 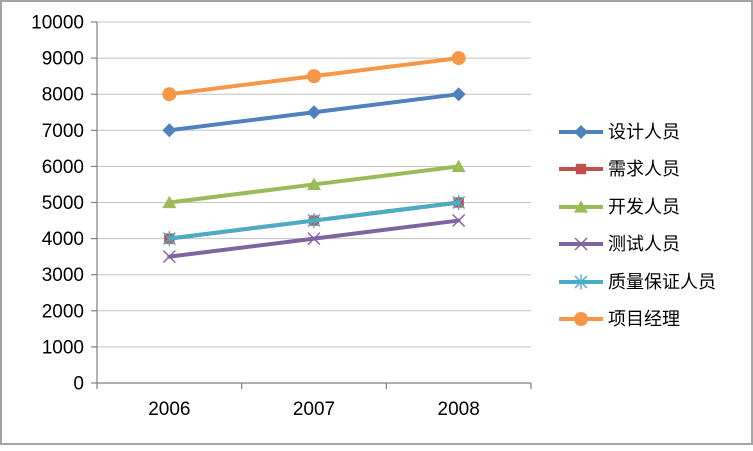 What do you see at coordinates (644, 169) in the screenshot?
I see `legend-label: 需求人员` at bounding box center [644, 169].